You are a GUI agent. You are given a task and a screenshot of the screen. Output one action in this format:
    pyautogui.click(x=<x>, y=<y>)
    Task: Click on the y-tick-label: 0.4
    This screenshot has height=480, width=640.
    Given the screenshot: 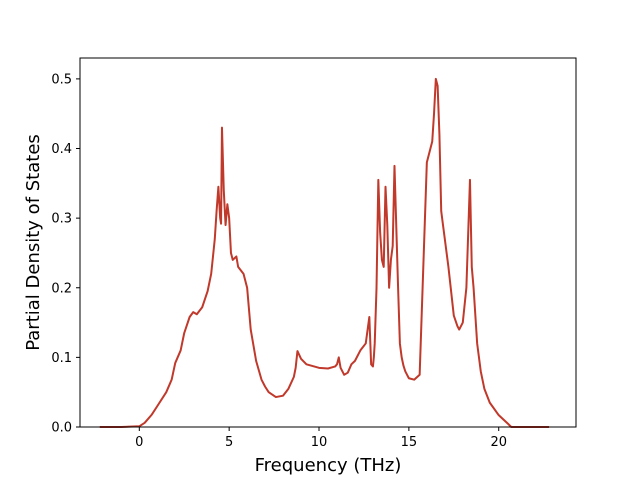 What is the action you would take?
    pyautogui.click(x=61, y=149)
    